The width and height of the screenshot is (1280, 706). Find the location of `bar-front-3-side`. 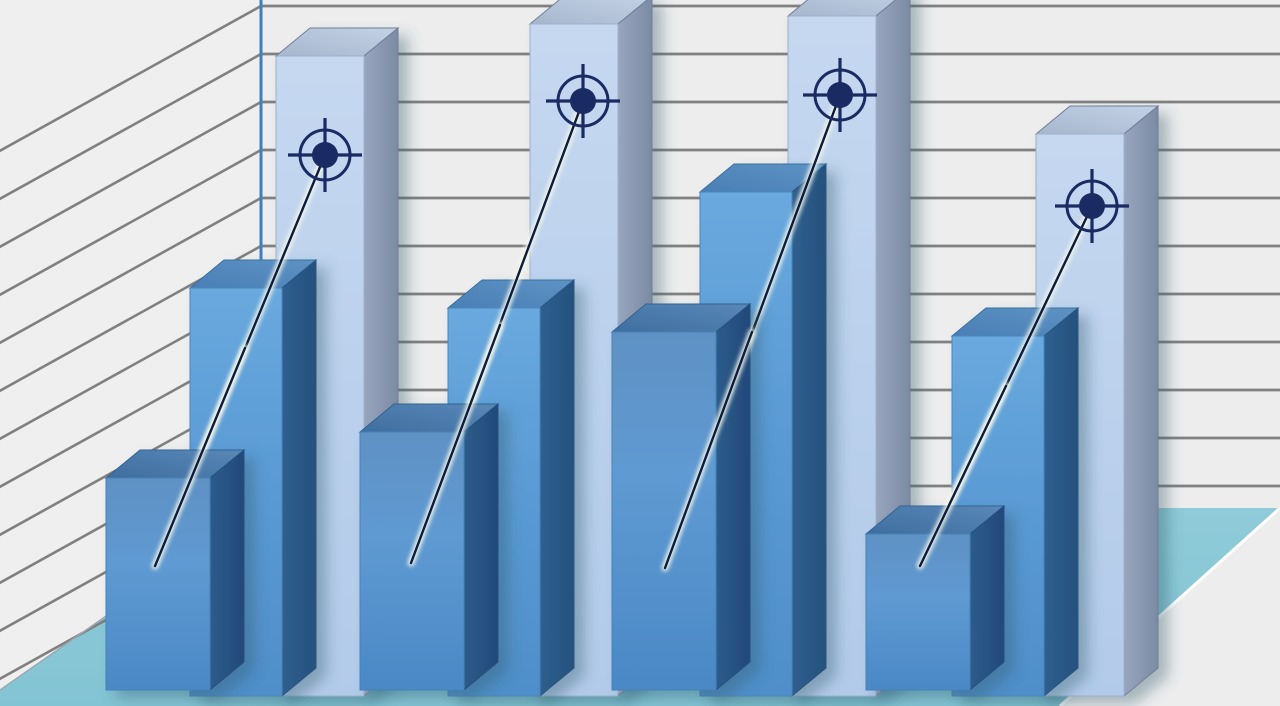

bar-front-3-side is located at coordinates (733, 497).